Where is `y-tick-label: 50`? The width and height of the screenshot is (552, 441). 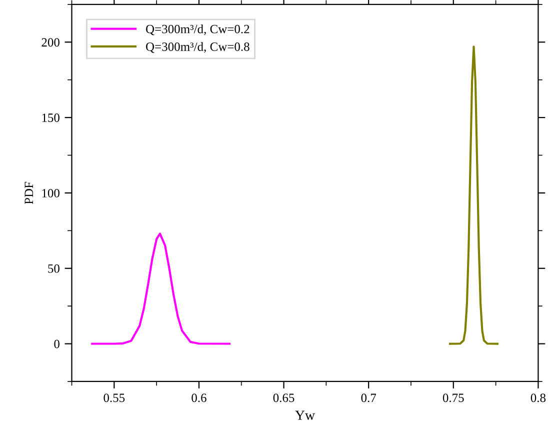 y-tick-label: 50 is located at coordinates (54, 268).